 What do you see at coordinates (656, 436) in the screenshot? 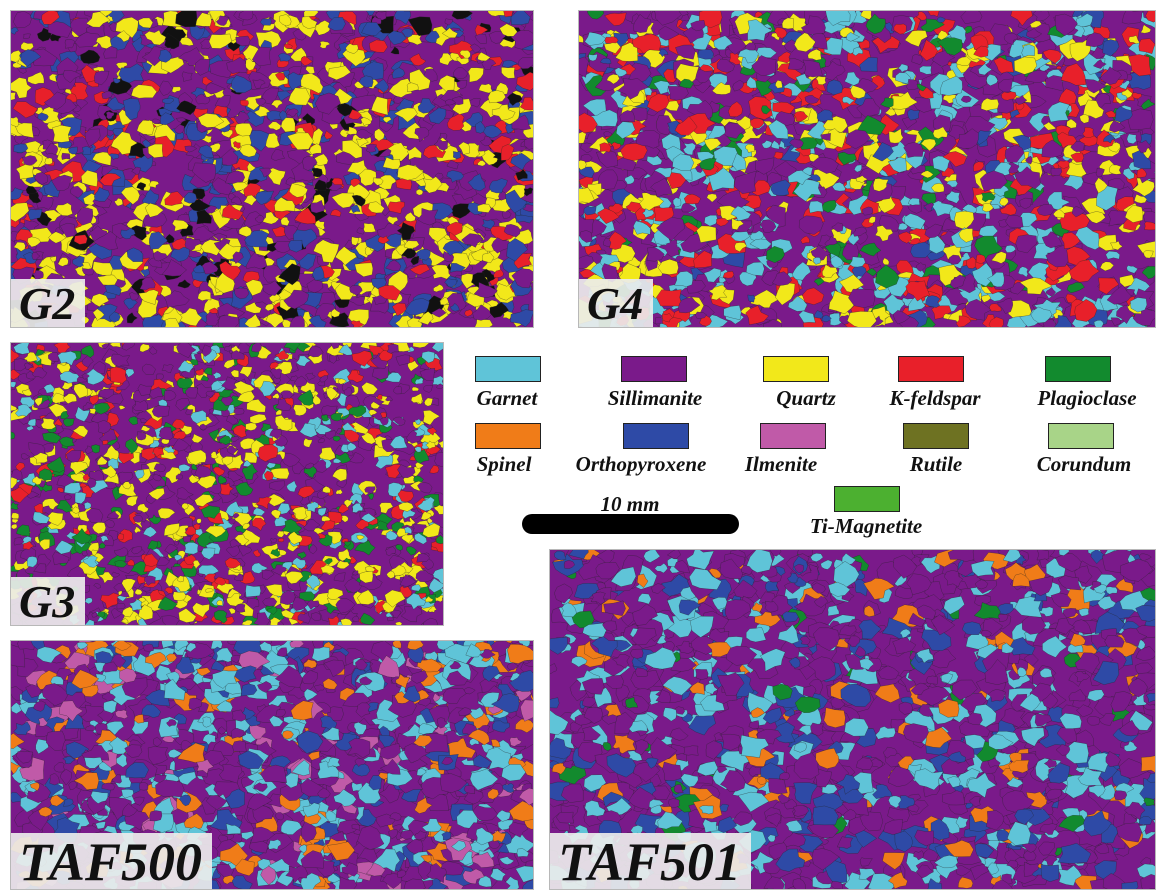
I see `legend-swatch-orthopyroxene` at bounding box center [656, 436].